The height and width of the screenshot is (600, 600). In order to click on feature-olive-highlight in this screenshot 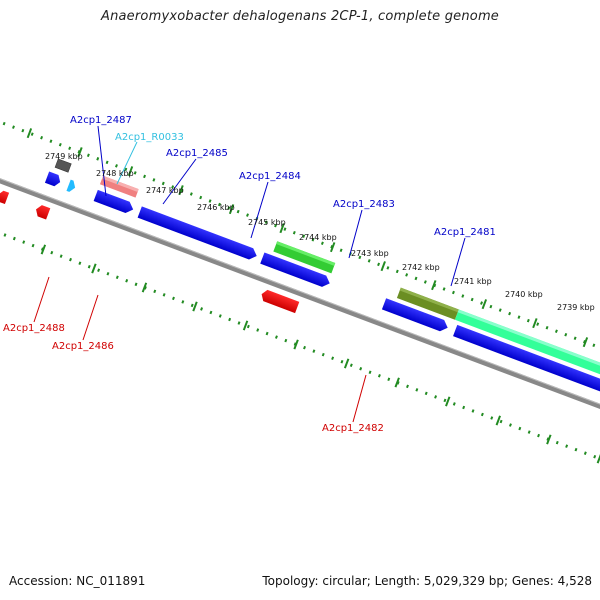, I will do `click(429, 300)`.